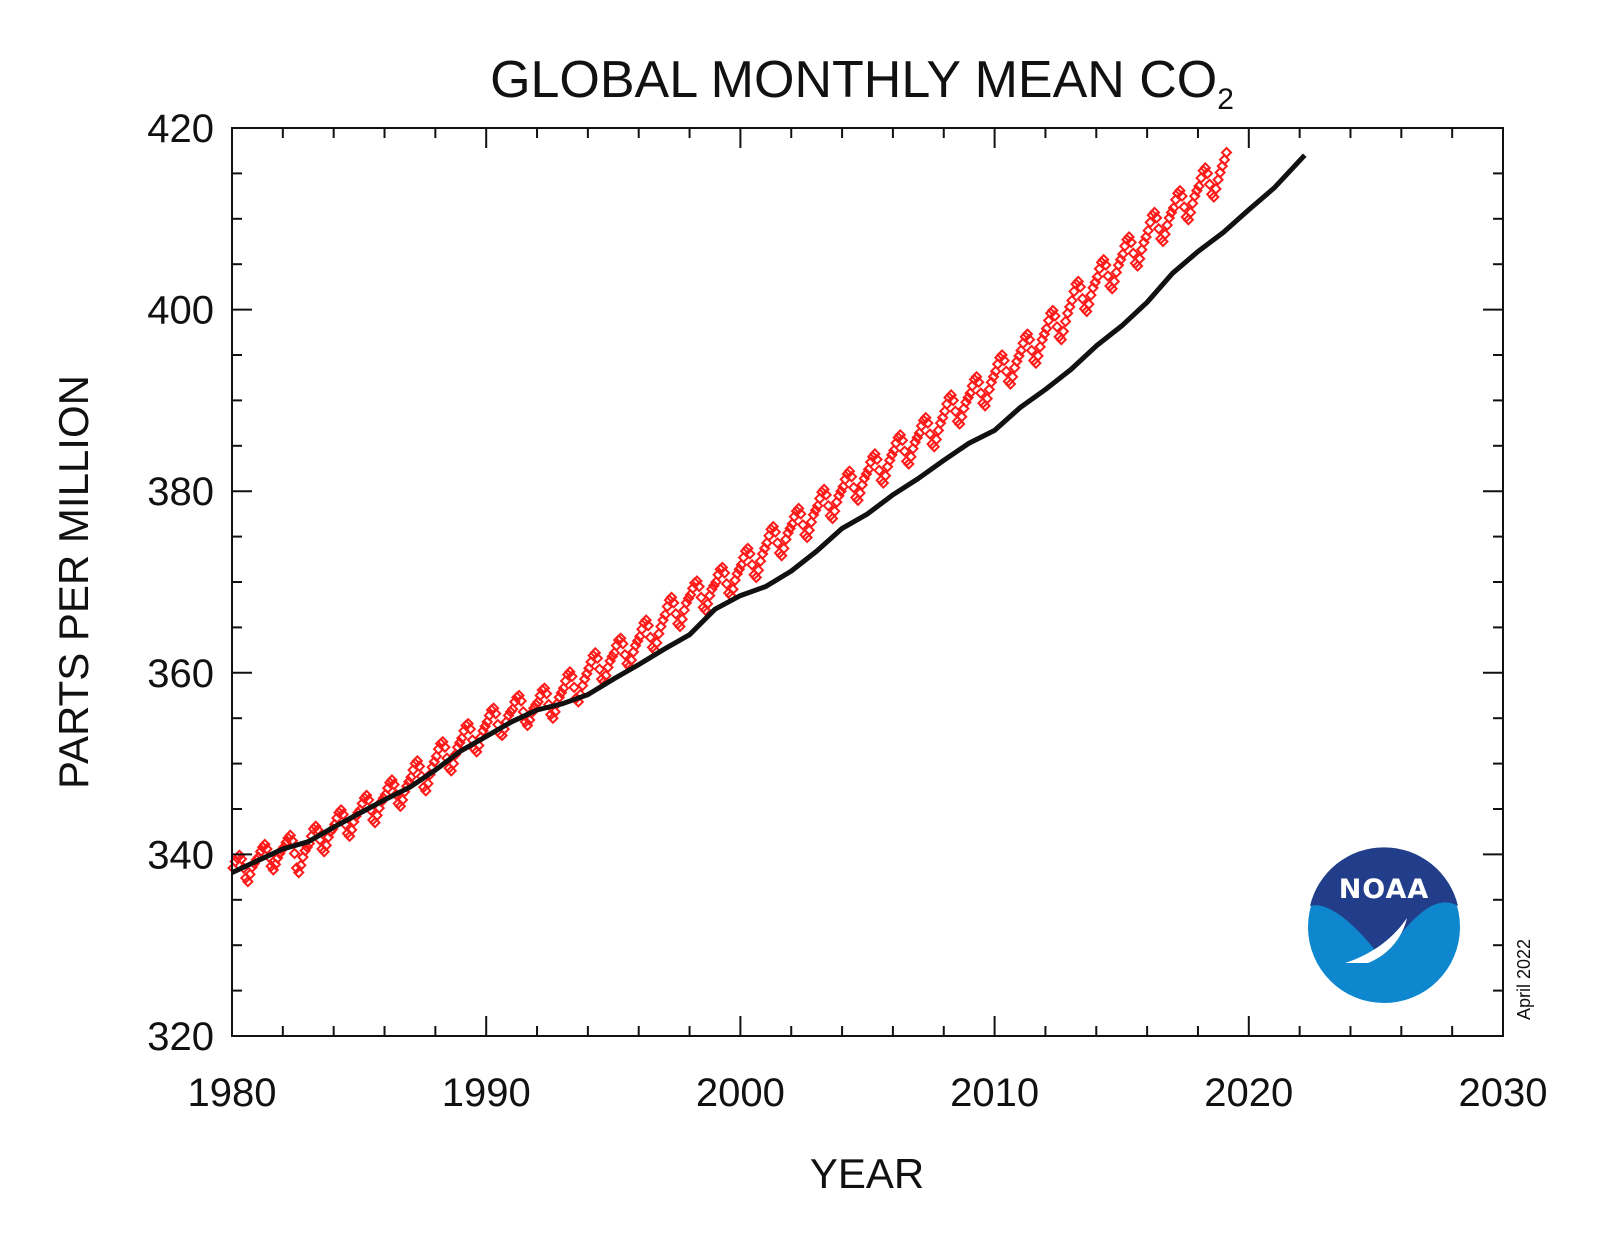 Image resolution: width=1600 pixels, height=1238 pixels. Describe the element at coordinates (1384, 889) in the screenshot. I see `noaa-logo-text: NOAA` at that location.